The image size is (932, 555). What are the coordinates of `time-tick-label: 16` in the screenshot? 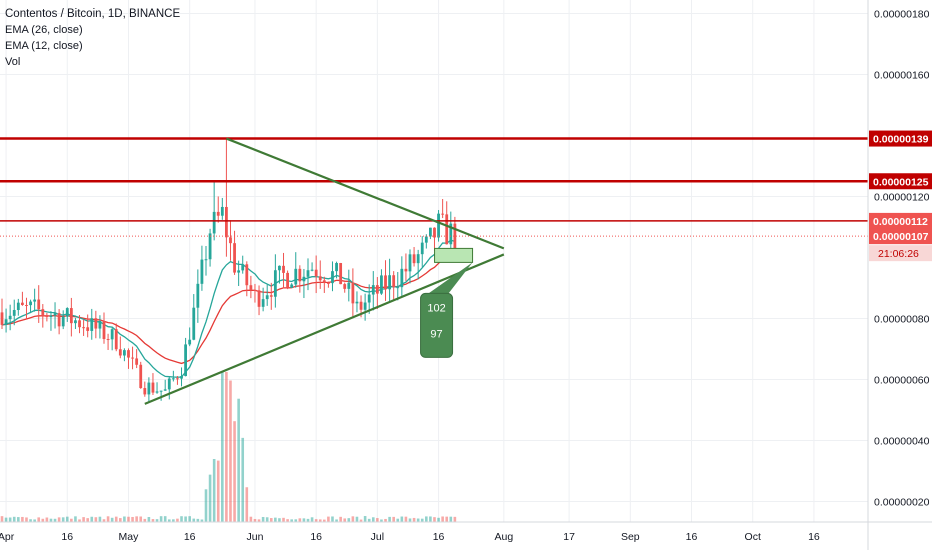 It's located at (67, 537).